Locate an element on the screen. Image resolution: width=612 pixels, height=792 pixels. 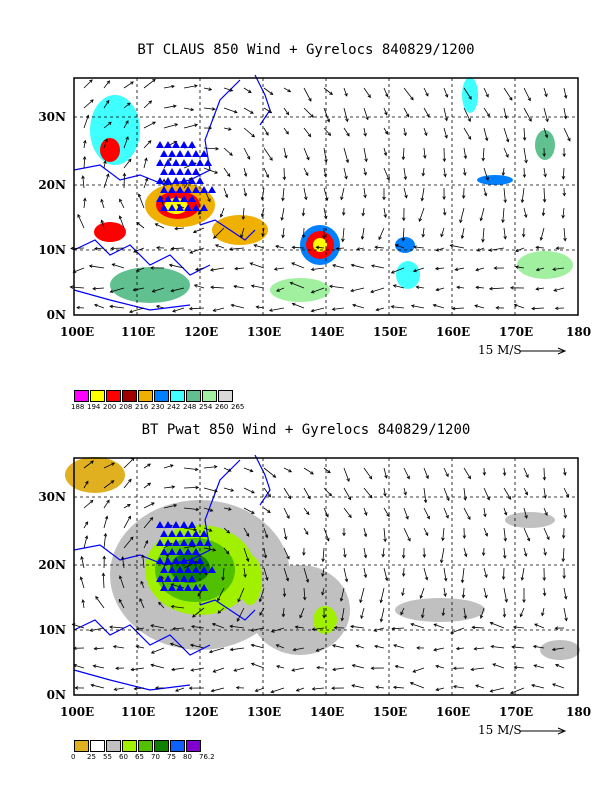
legend-label: 25 is located at coordinates (91, 757).